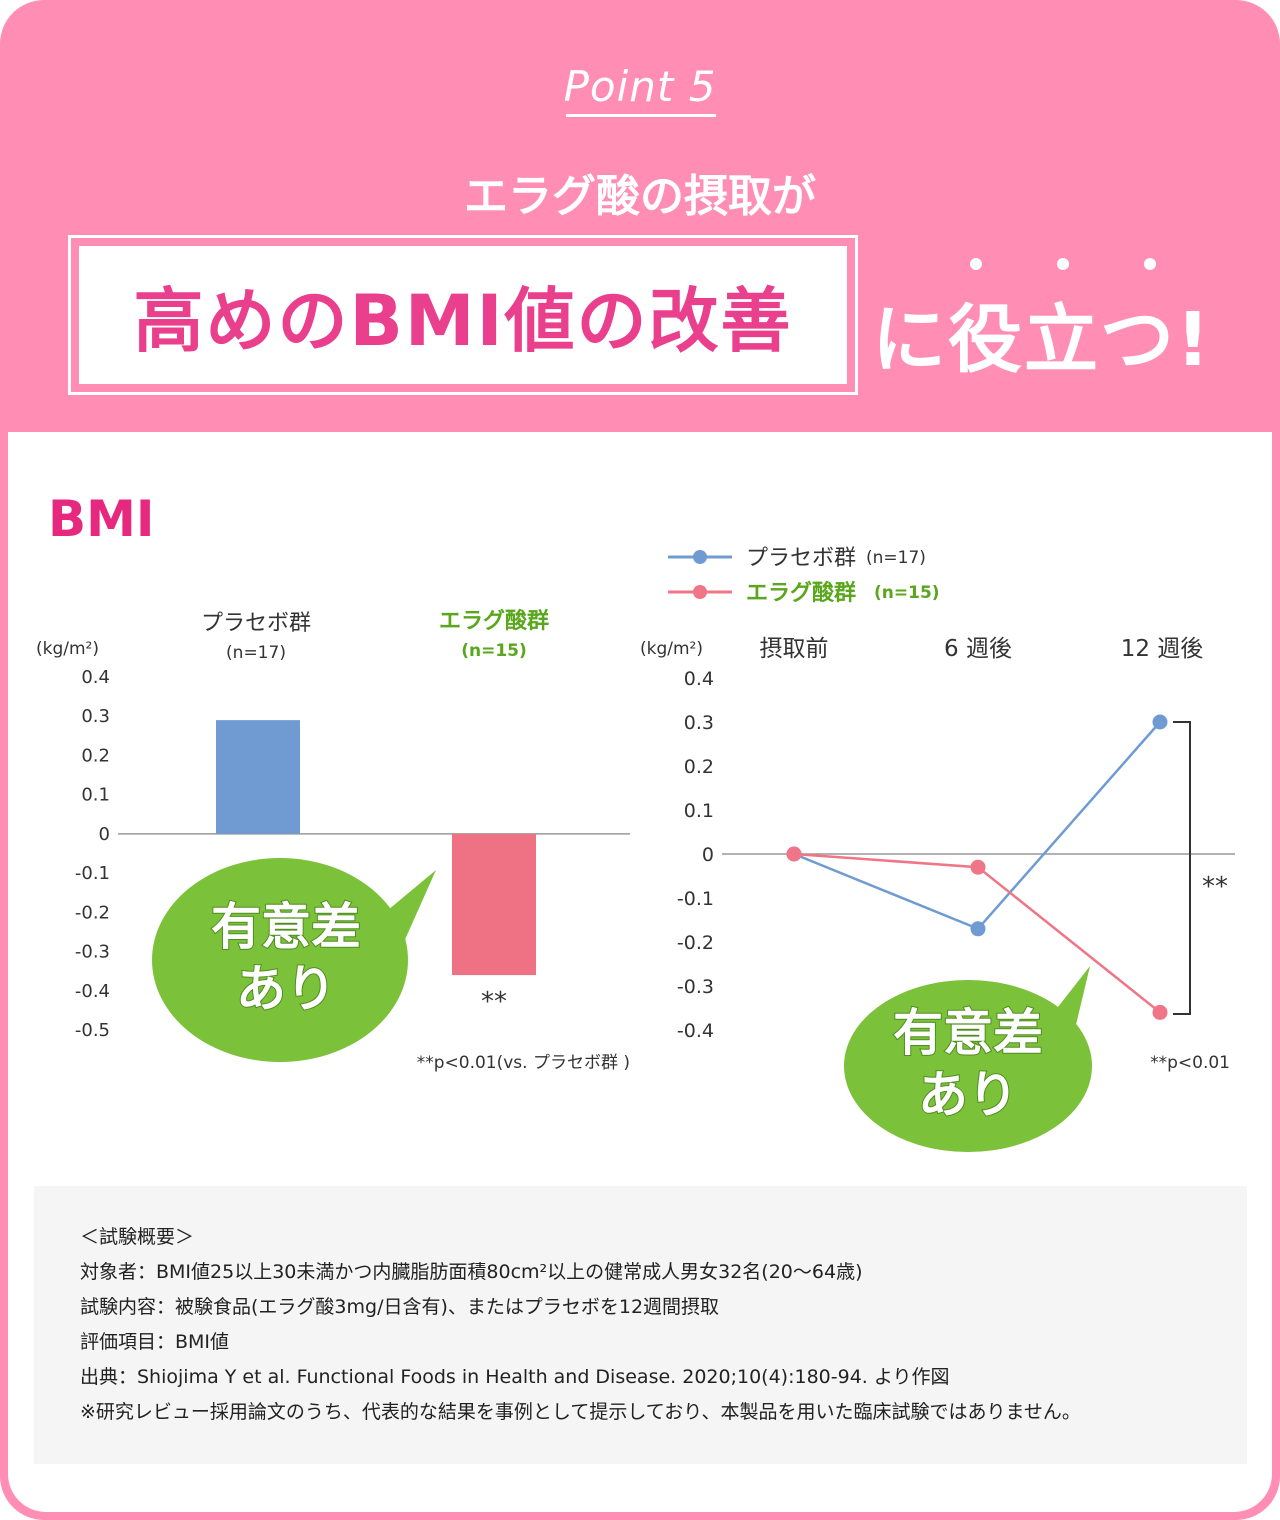 The image size is (1280, 1520). Describe the element at coordinates (523, 1063) in the screenshot. I see `bar-footnote: **p<0.01(vs. プラセボ群 )` at that location.